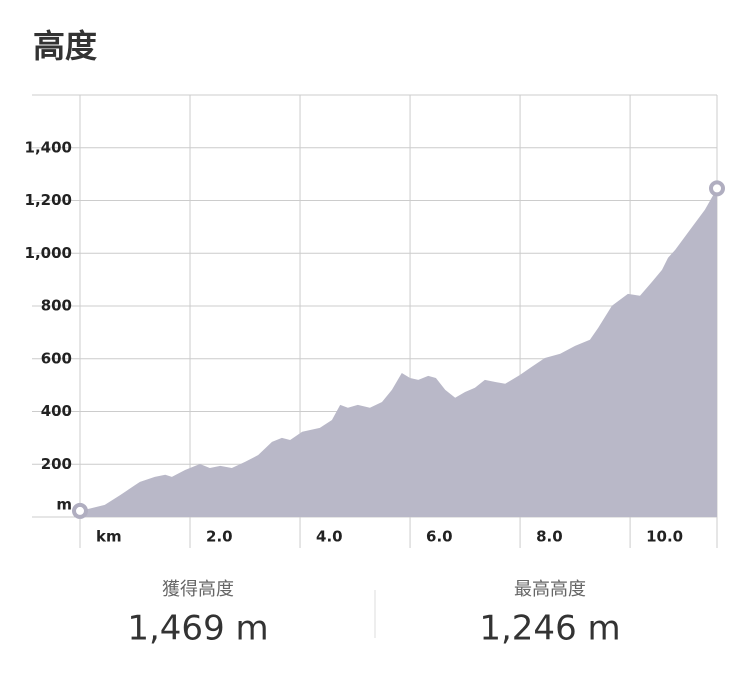 The width and height of the screenshot is (750, 676). I want to click on x-tick-label: km, so click(109, 537).